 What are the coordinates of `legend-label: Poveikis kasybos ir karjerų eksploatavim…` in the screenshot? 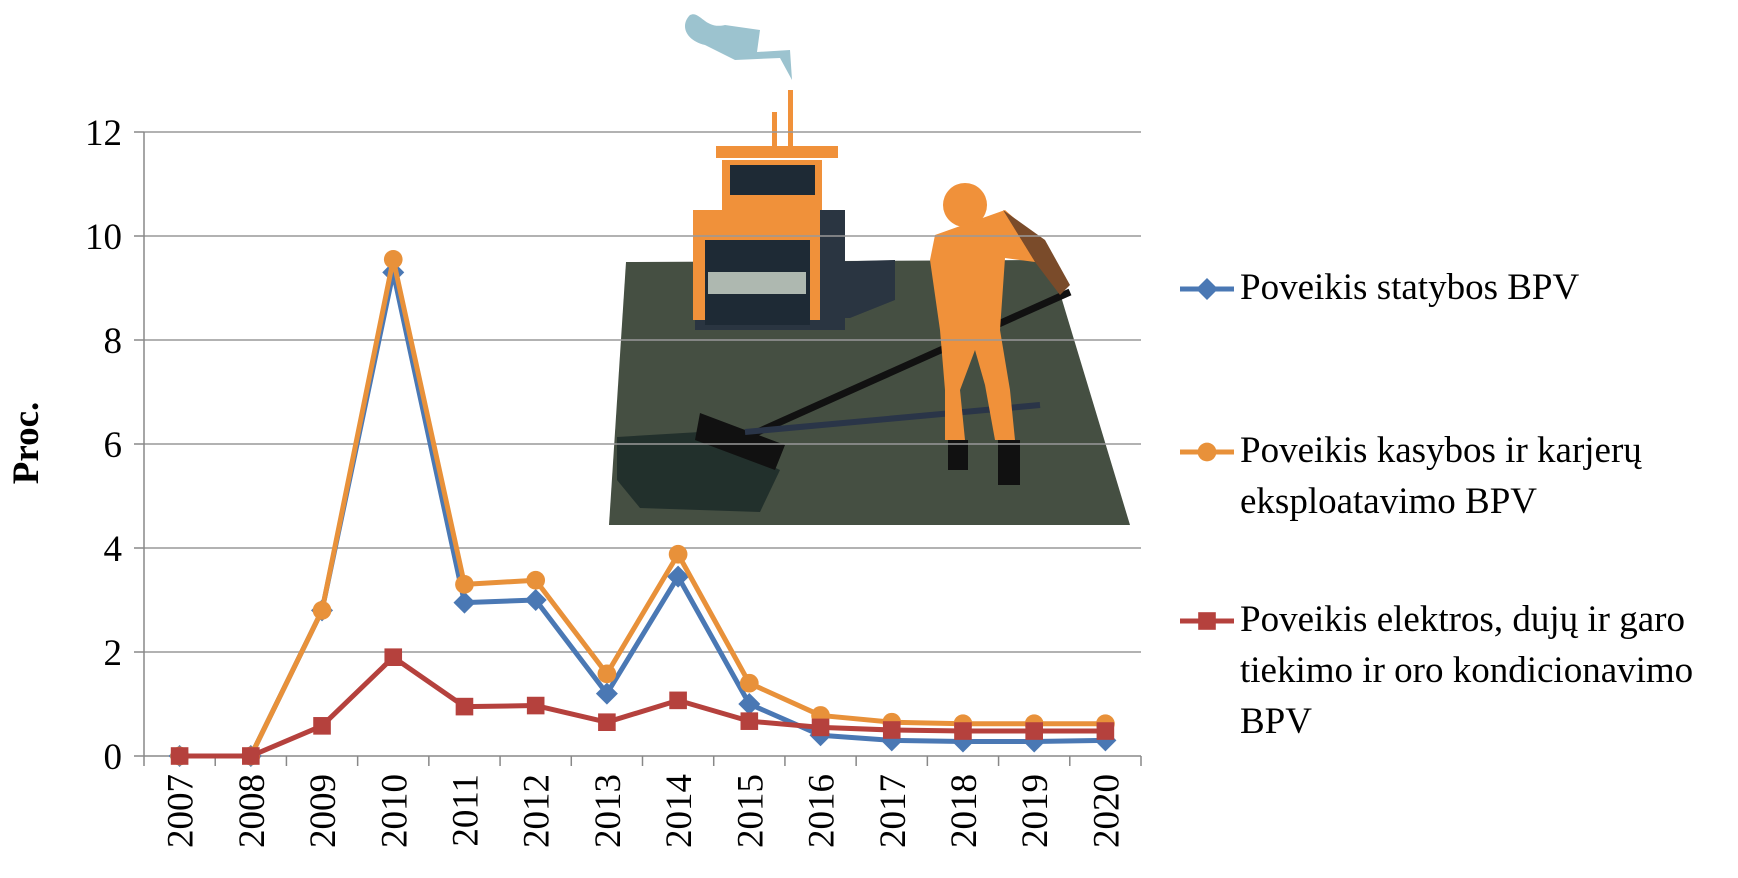 It's located at (1441, 476).